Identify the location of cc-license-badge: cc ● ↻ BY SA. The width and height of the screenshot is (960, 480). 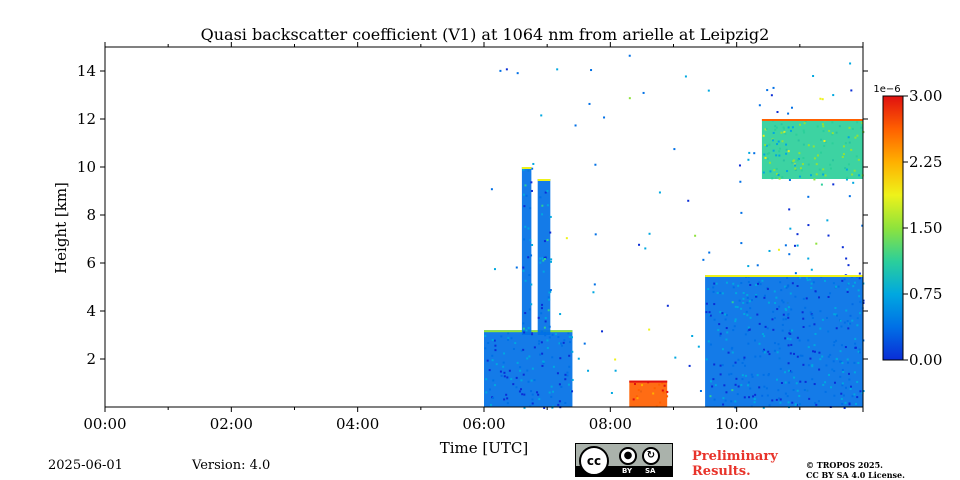
(624, 460).